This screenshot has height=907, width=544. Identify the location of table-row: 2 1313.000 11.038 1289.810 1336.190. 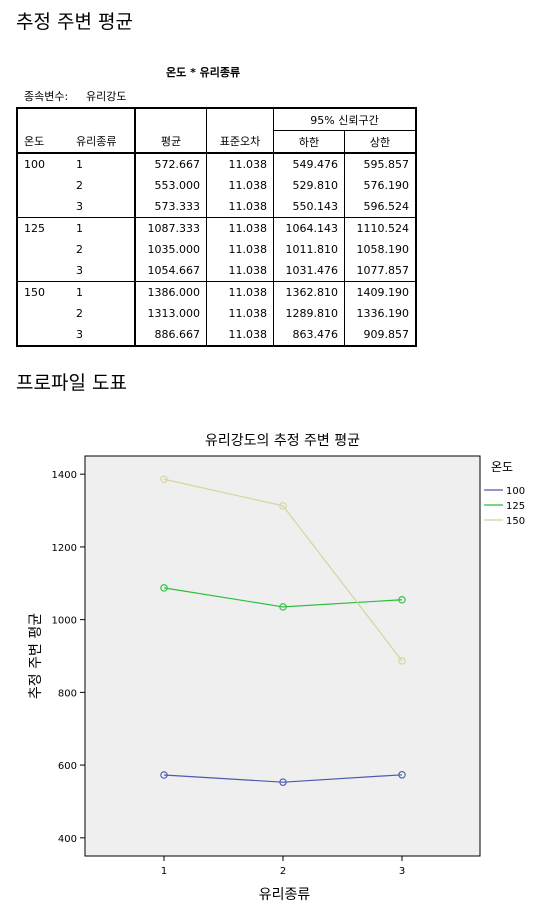
(216, 313).